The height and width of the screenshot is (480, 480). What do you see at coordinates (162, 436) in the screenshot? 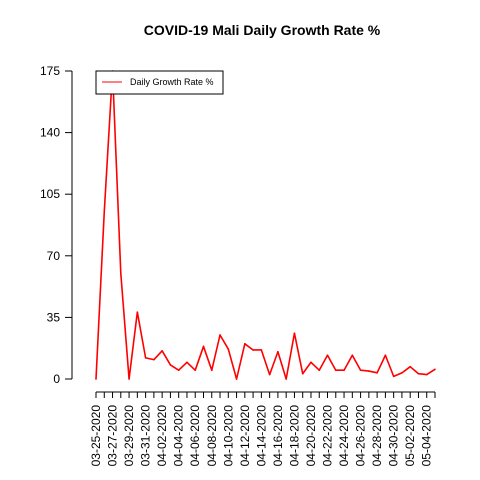
I see `x-tick-label: 04-02-2020` at bounding box center [162, 436].